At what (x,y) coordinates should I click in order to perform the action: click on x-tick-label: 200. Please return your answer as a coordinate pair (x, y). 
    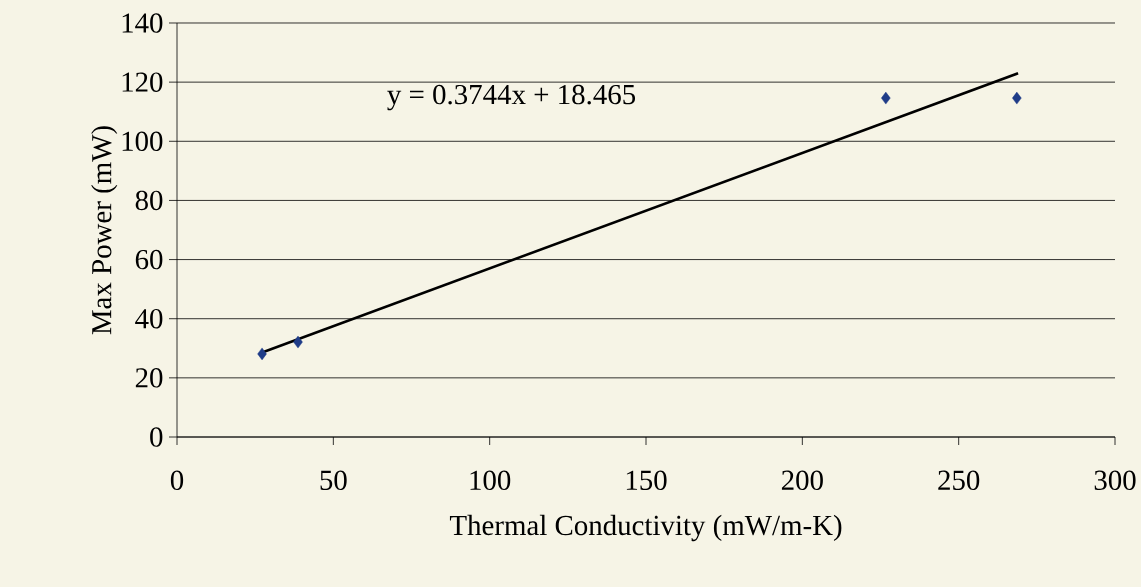
    Looking at the image, I should click on (802, 480).